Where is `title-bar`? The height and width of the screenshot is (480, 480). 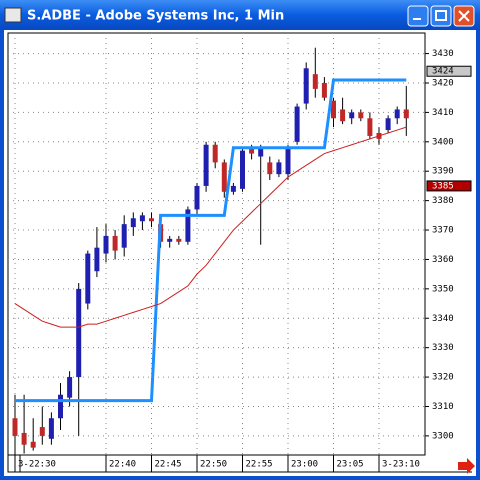 title-bar is located at coordinates (240, 15).